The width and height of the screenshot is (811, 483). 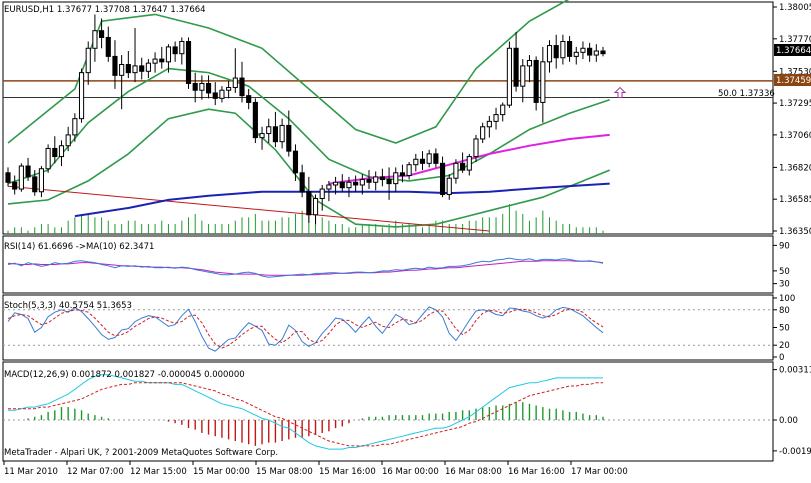 What do you see at coordinates (536, 472) in the screenshot?
I see `time-tick-label: 16 Mar 16:00` at bounding box center [536, 472].